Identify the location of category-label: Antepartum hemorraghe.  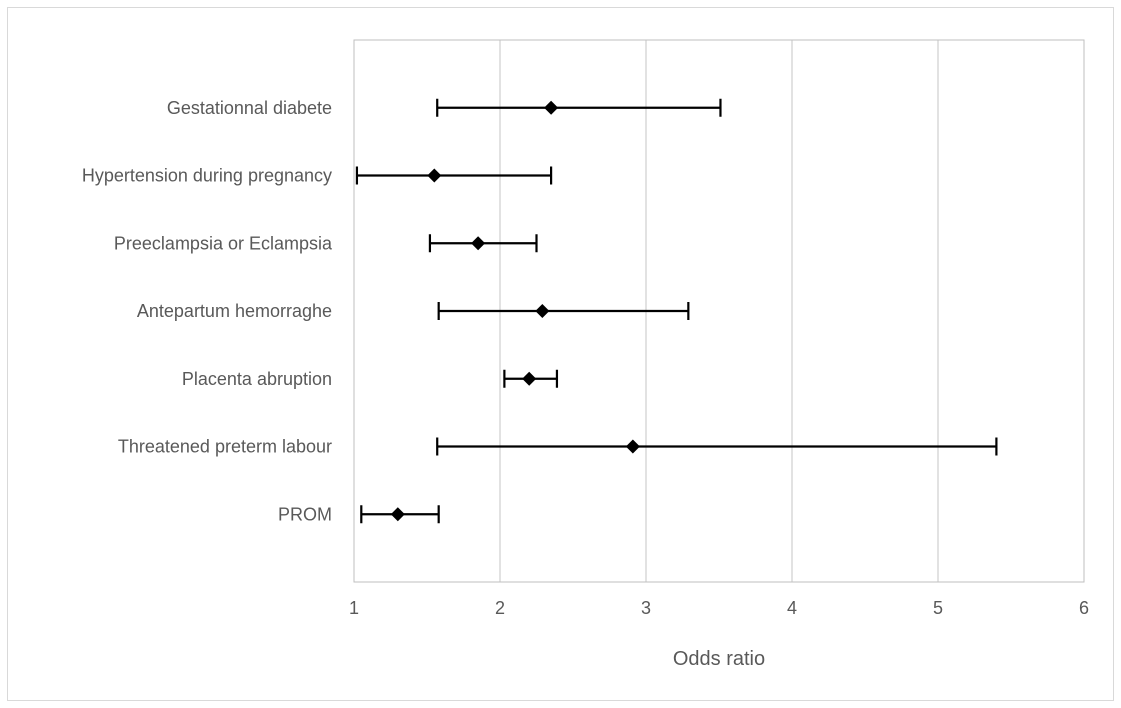
(234, 311).